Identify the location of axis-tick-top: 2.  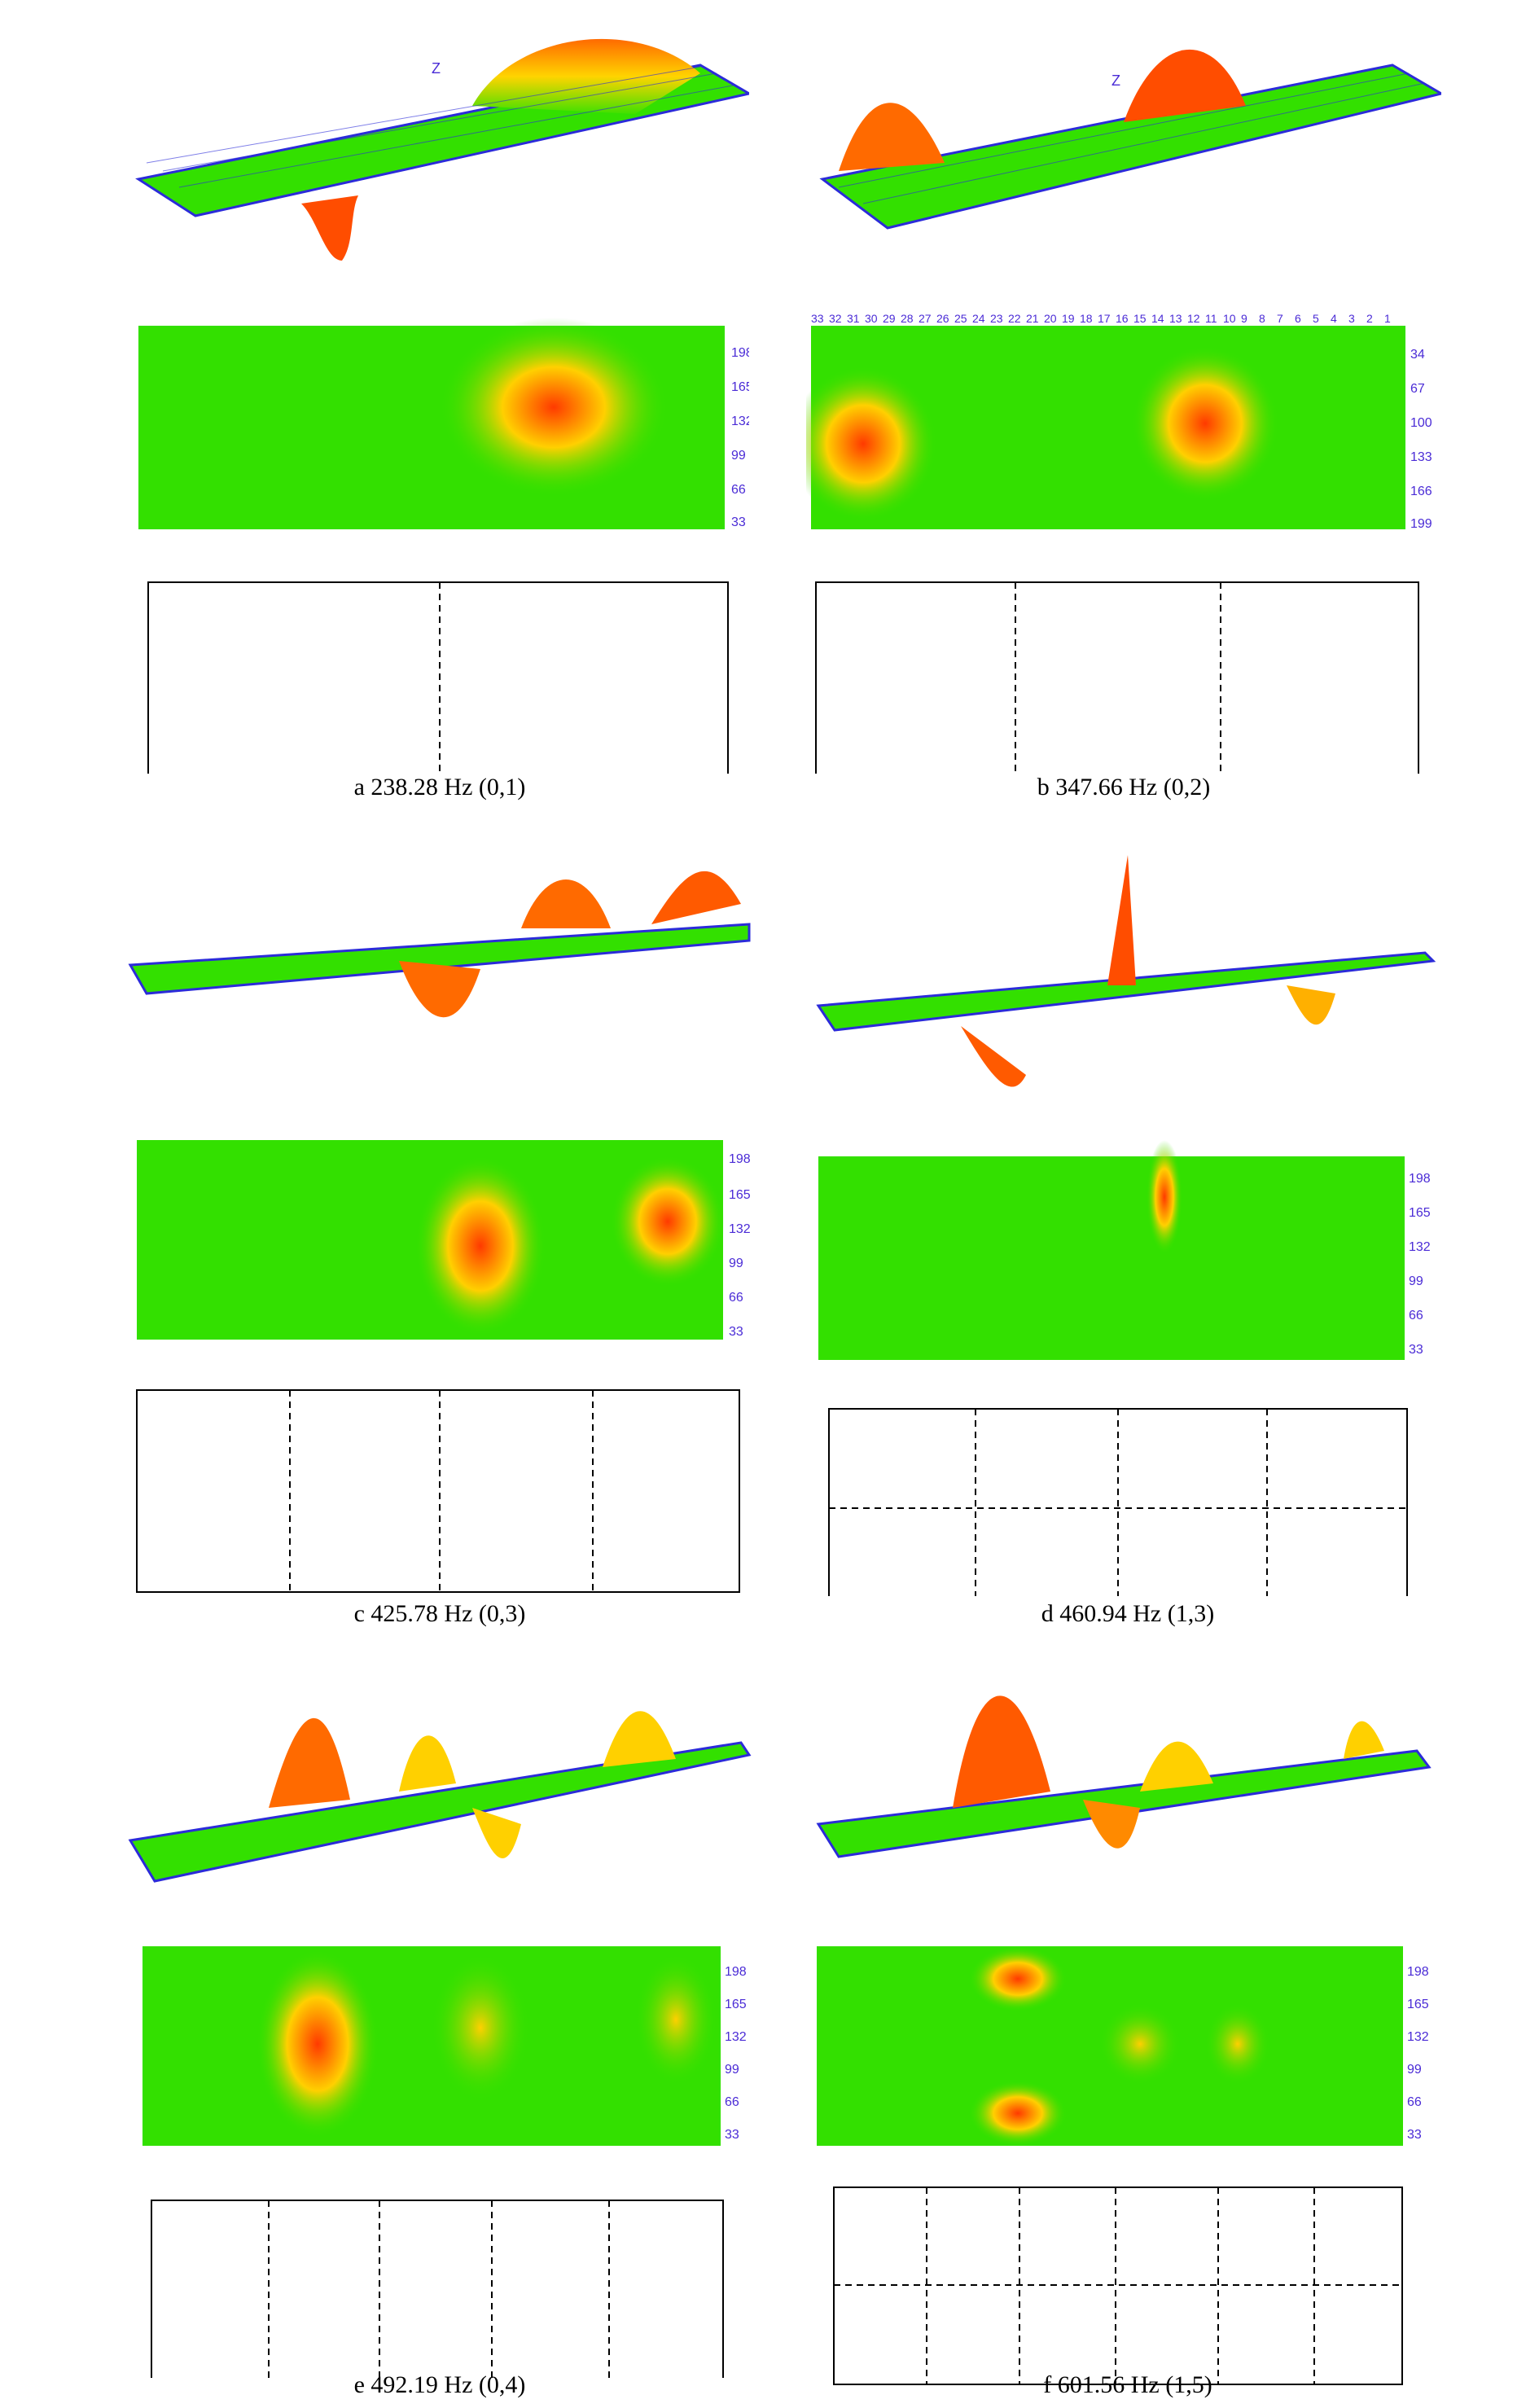
(1369, 318).